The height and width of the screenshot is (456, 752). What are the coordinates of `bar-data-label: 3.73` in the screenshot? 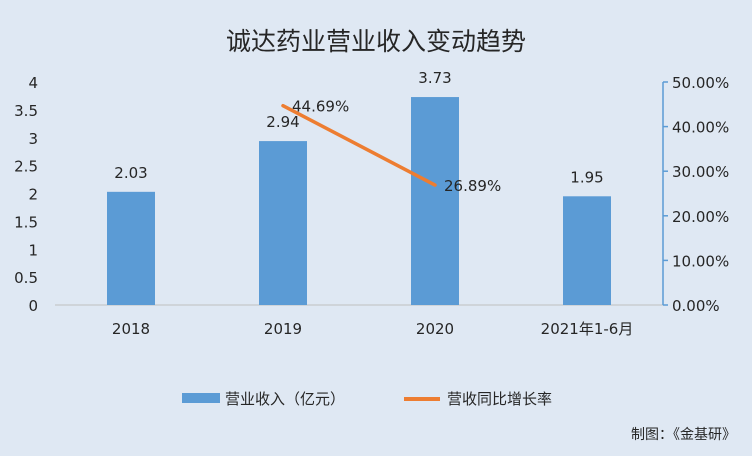 It's located at (434, 78).